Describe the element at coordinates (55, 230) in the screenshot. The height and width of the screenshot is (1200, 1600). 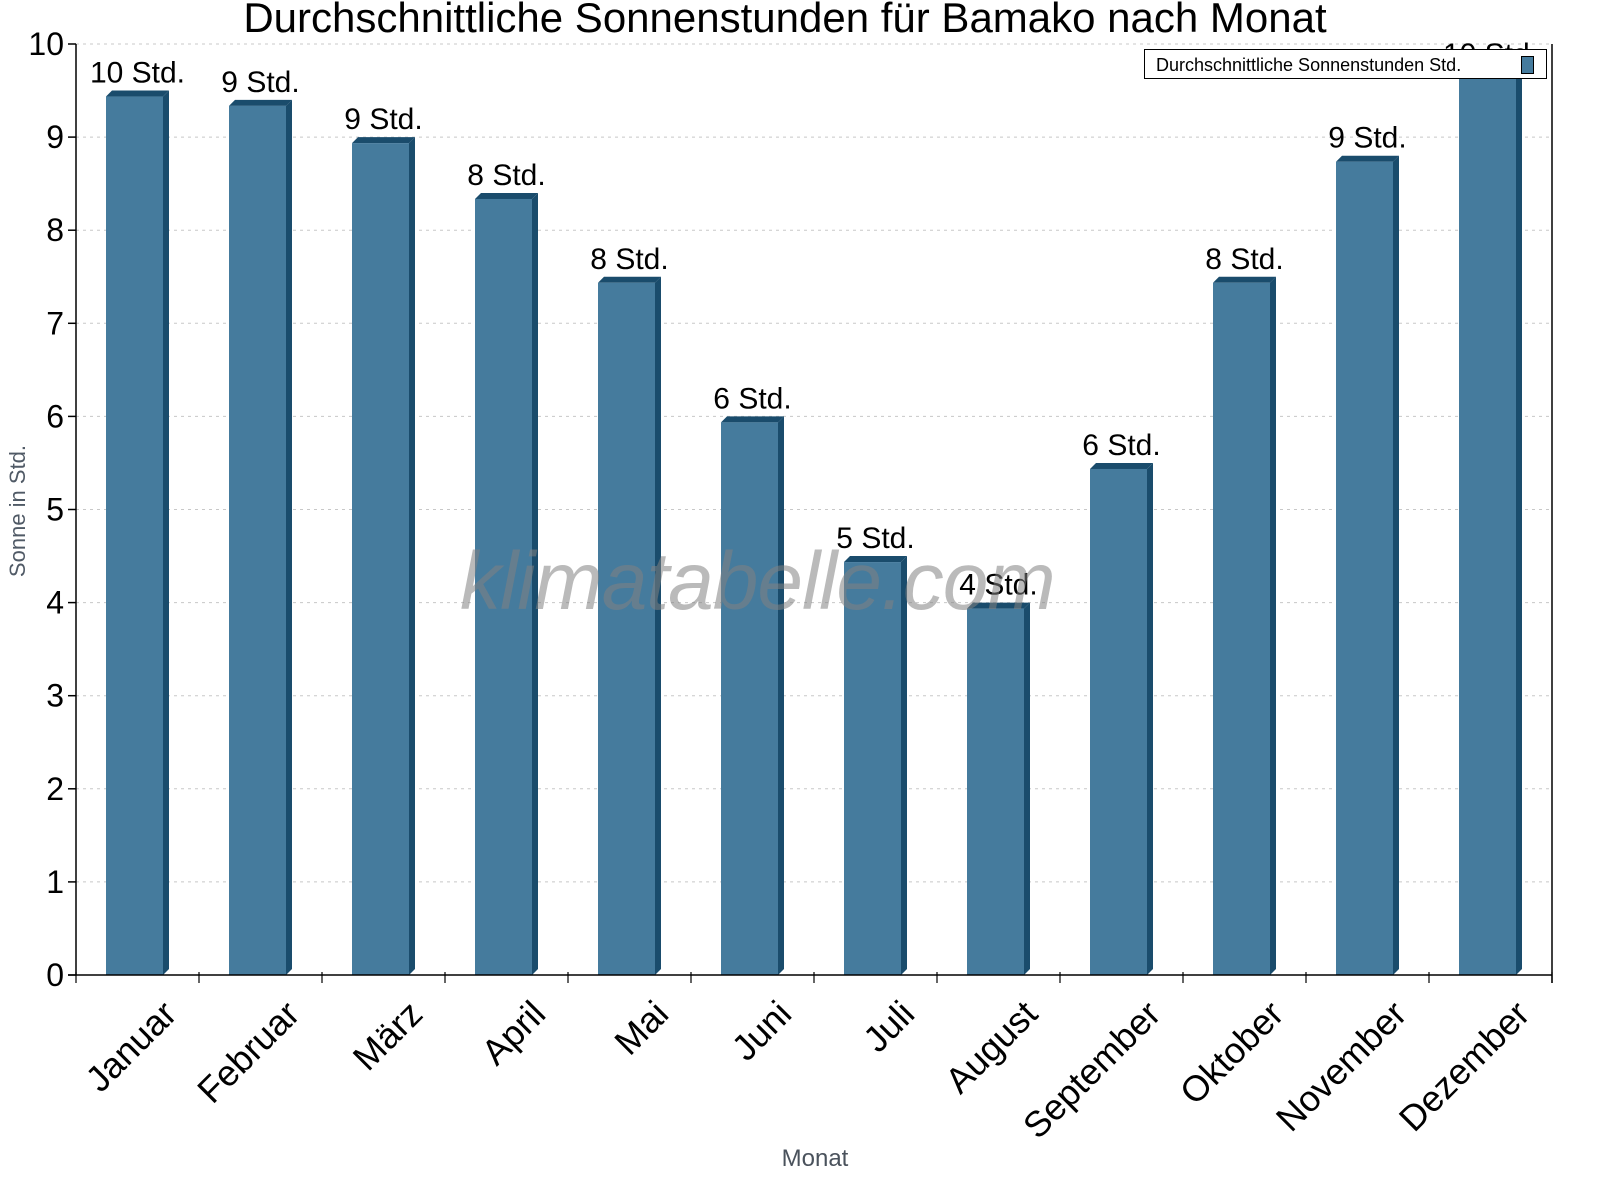
I see `y-tick-label: 8` at that location.